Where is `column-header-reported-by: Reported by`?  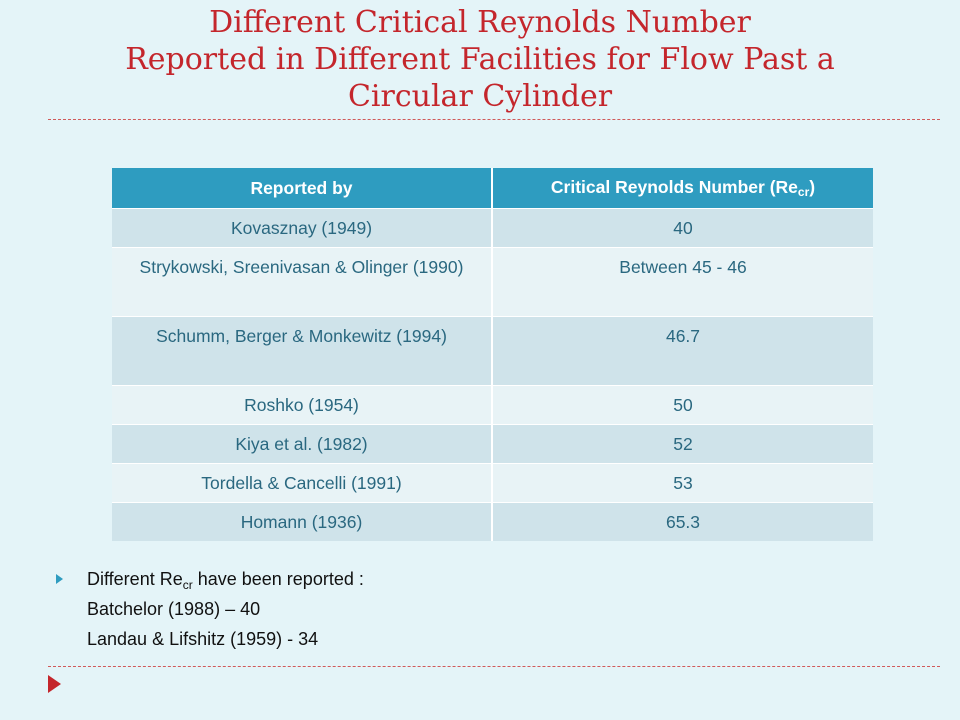 column-header-reported-by: Reported by is located at coordinates (302, 188).